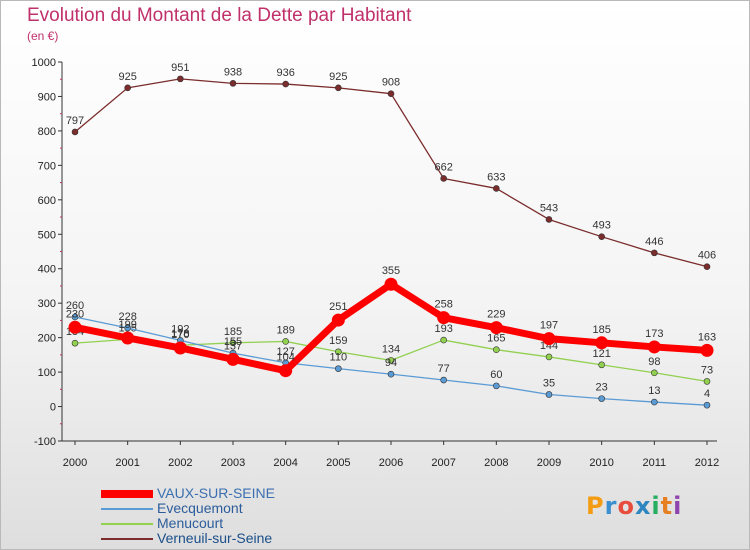 This screenshot has width=750, height=550. Describe the element at coordinates (53, 408) in the screenshot. I see `y-tick-label: 0` at that location.